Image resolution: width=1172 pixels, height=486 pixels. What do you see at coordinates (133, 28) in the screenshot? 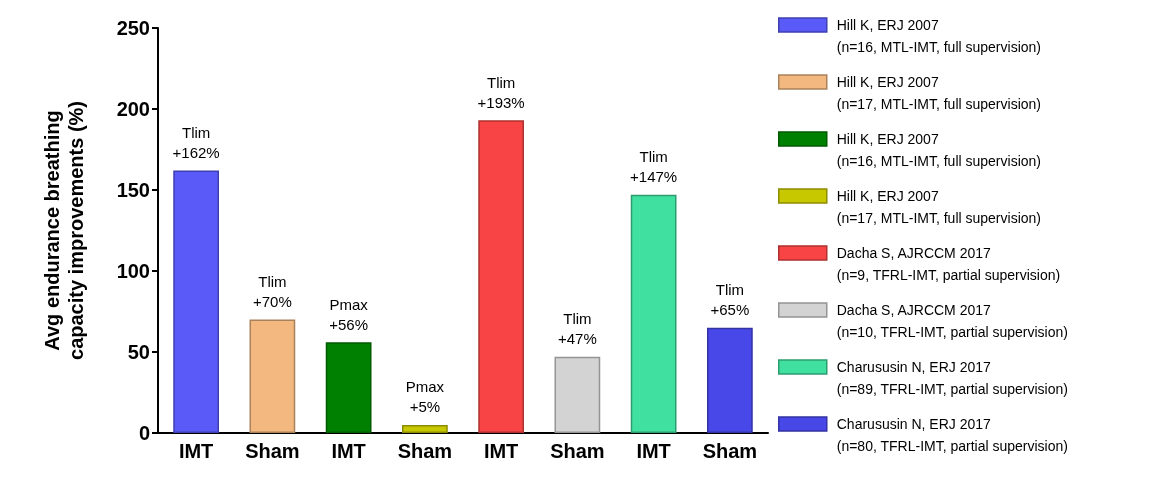
I see `y-tick-label: 250` at bounding box center [133, 28].